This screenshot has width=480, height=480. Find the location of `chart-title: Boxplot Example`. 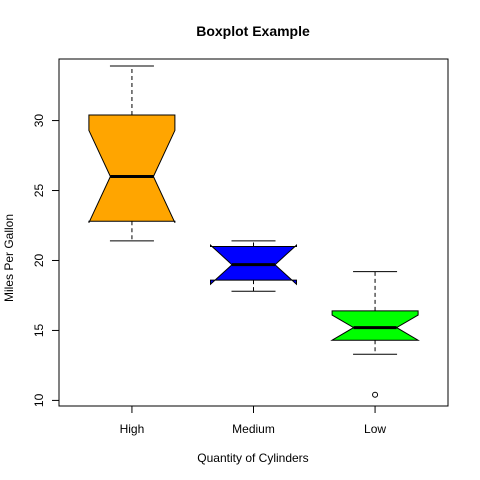

chart-title: Boxplot Example is located at coordinates (253, 31).